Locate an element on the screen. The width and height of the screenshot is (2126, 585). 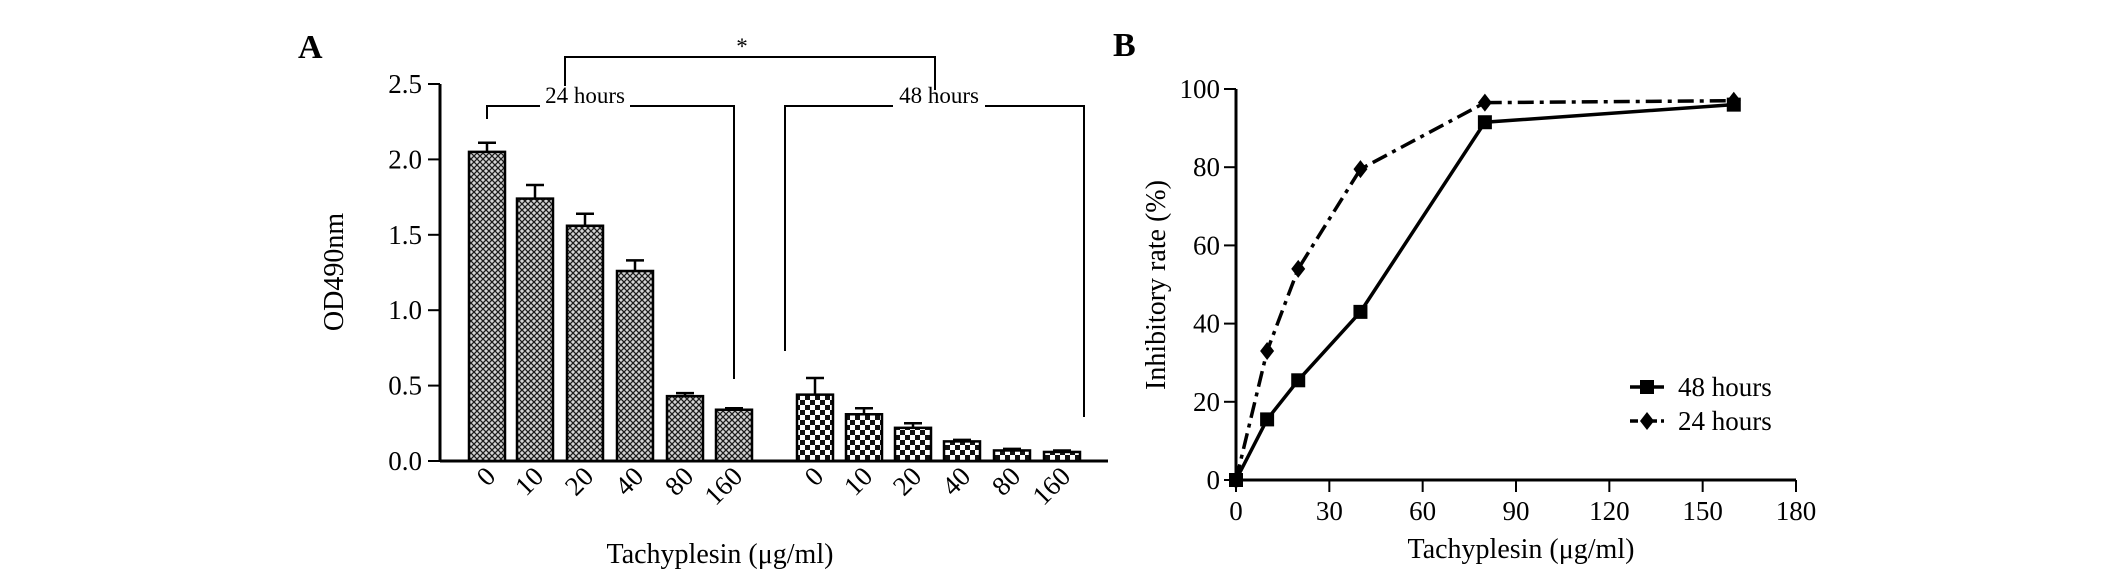
y-tick-label: 20 is located at coordinates (1206, 402).